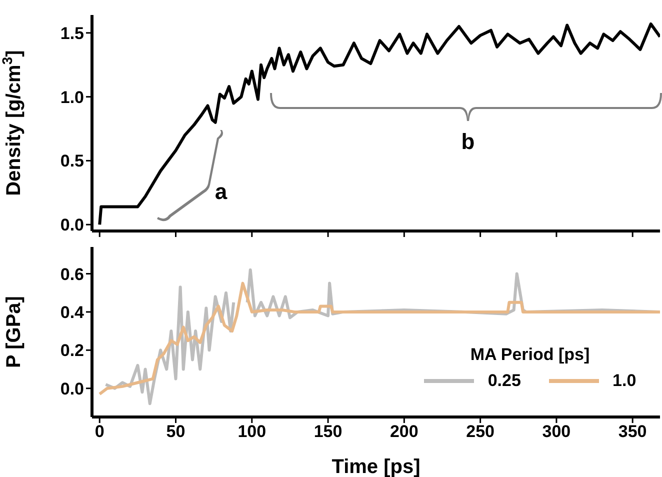  Describe the element at coordinates (556, 432) in the screenshot. I see `x-tick-label: 300` at that location.